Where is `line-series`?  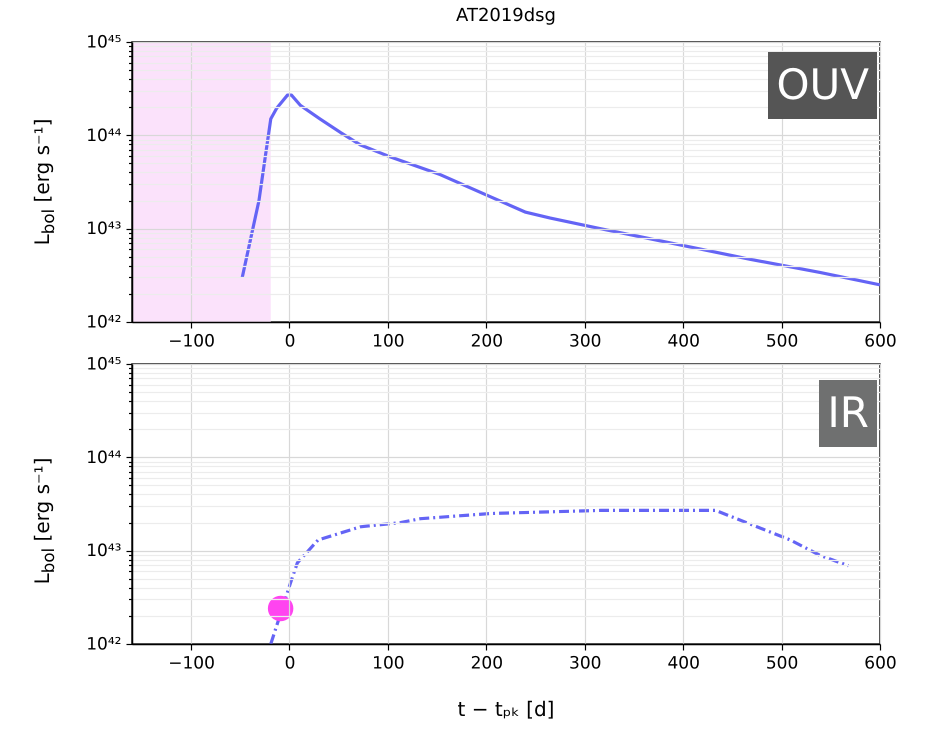 line-series is located at coordinates (559, 576).